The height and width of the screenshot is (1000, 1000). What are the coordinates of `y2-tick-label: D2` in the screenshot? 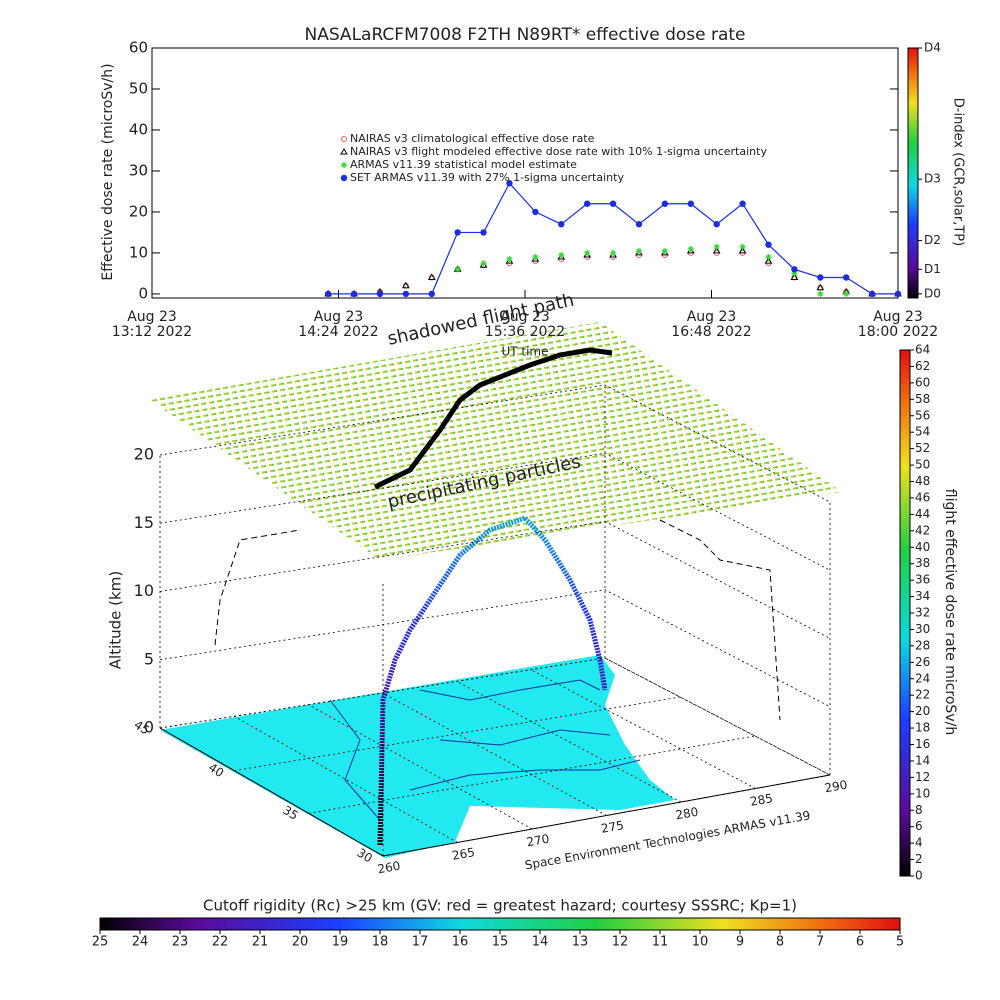 It's located at (932, 240).